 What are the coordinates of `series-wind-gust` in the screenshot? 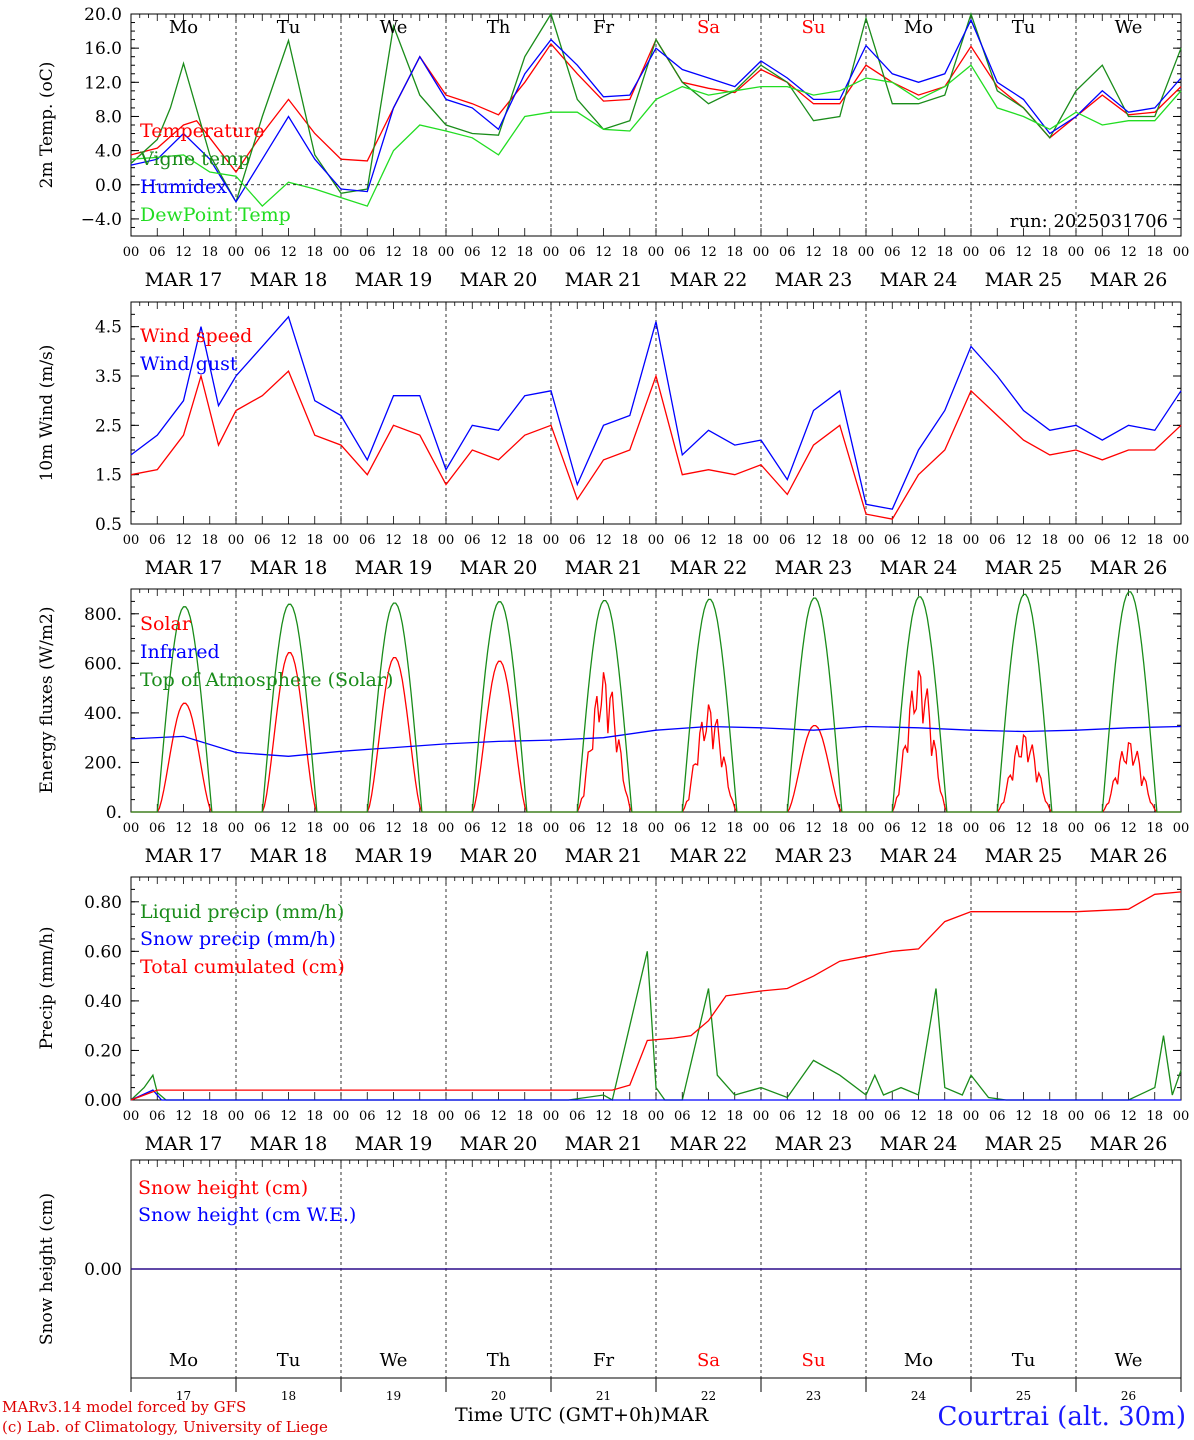 It's located at (656, 412).